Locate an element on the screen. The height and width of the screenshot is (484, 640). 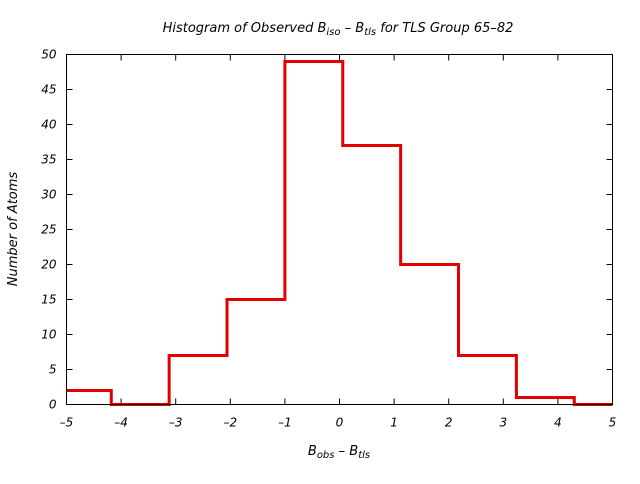
y-tick-label: 30 is located at coordinates (49, 195).